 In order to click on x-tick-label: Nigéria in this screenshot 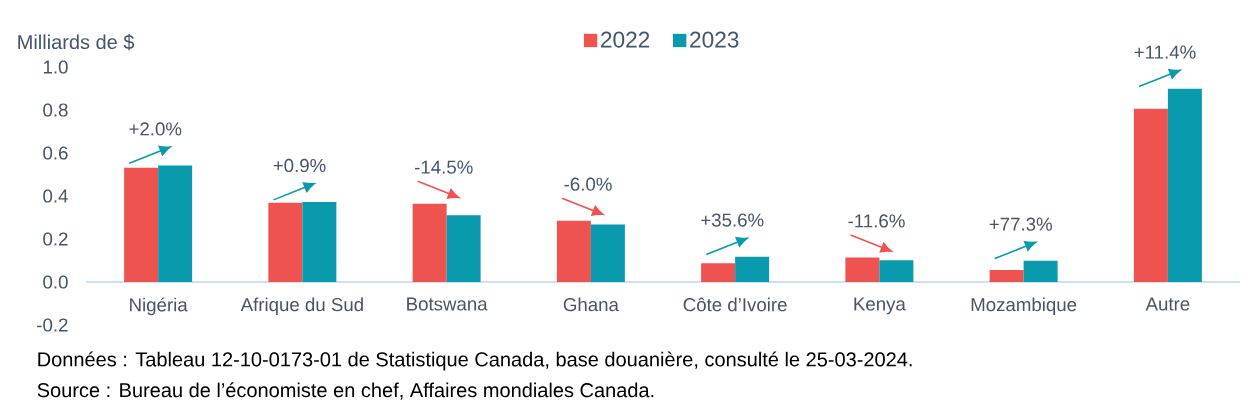, I will do `click(159, 306)`.